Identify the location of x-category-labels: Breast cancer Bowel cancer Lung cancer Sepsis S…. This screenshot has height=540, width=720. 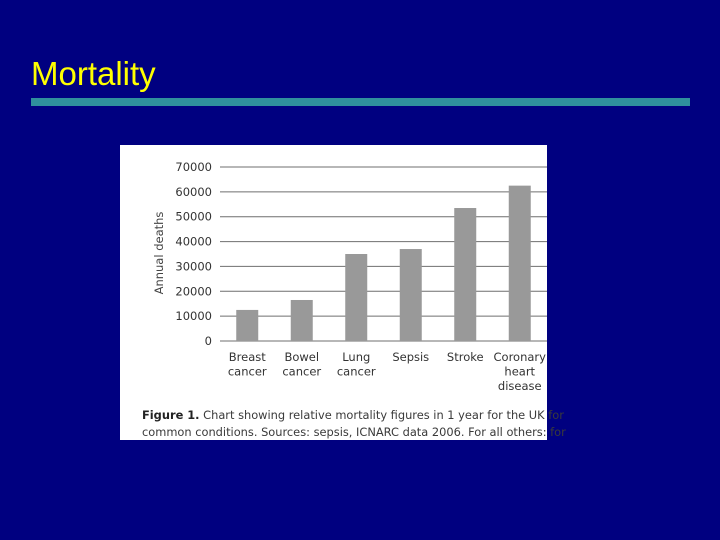
(387, 371).